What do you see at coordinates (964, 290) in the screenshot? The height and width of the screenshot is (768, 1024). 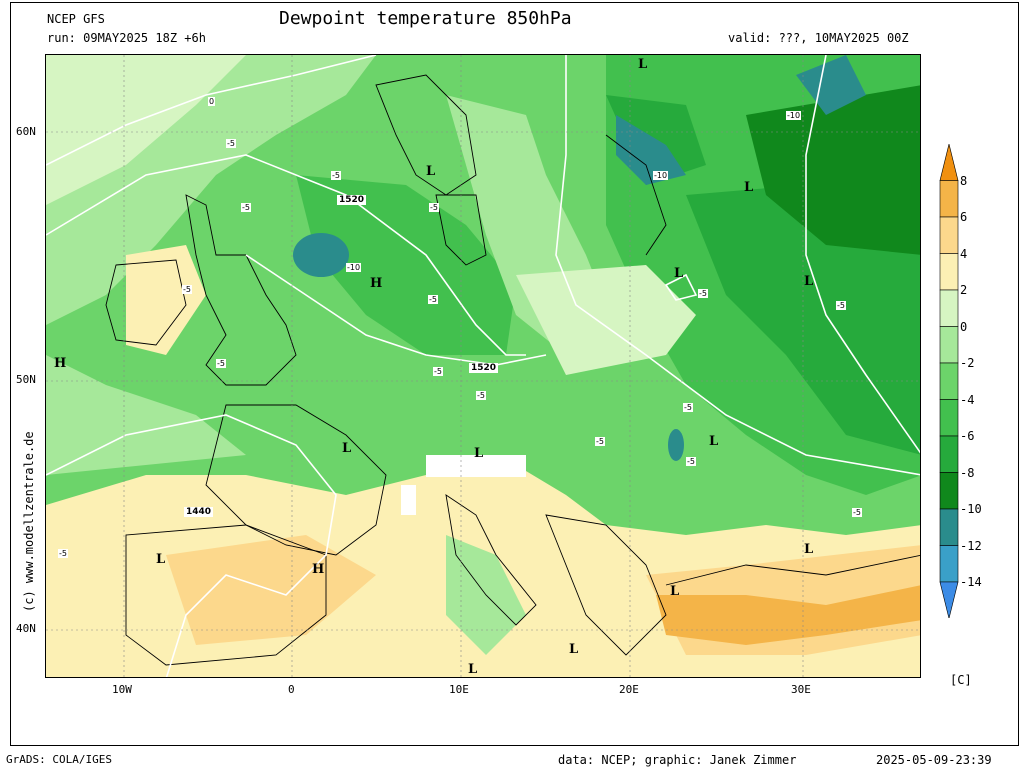 I see `colorbar-level-label: 2` at bounding box center [964, 290].